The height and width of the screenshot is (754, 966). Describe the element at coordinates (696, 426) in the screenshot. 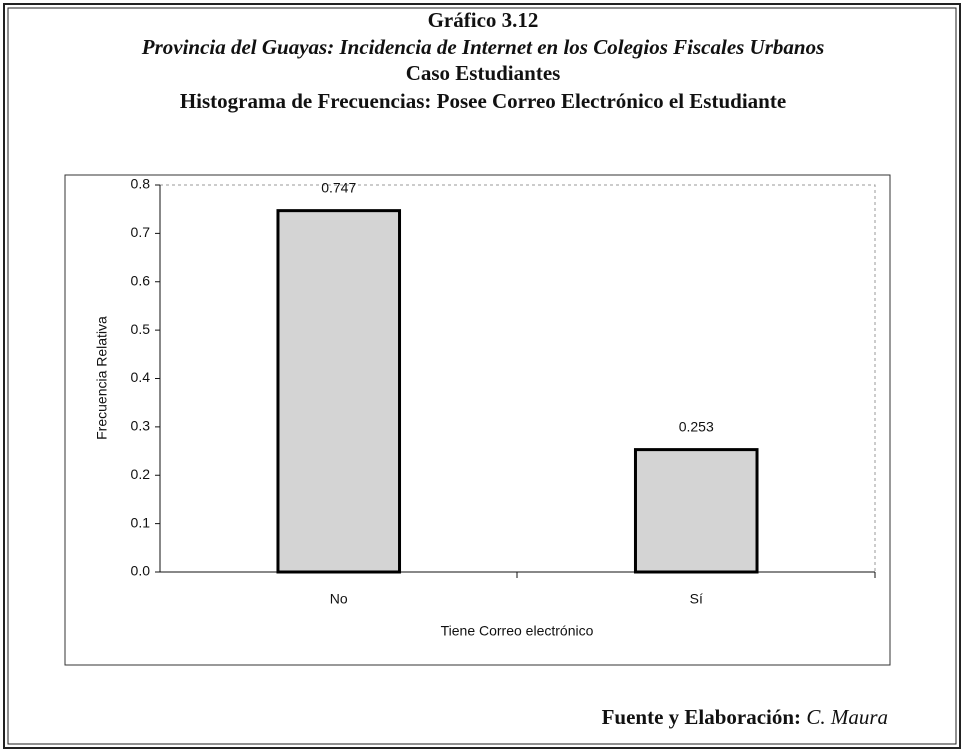

I see `data-label: 0.253` at that location.